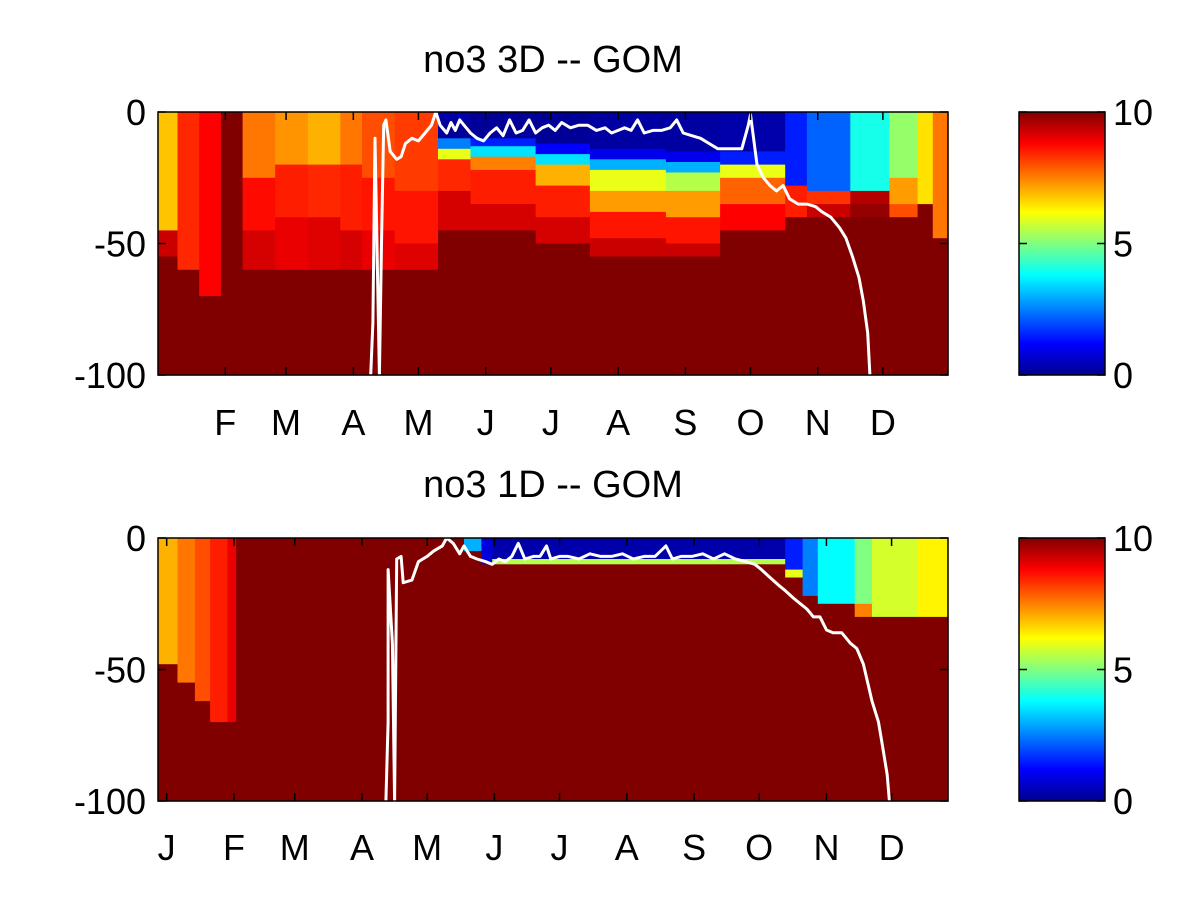 This screenshot has height=900, width=1200. I want to click on chart-title: no3 1D -- GOM, so click(553, 485).